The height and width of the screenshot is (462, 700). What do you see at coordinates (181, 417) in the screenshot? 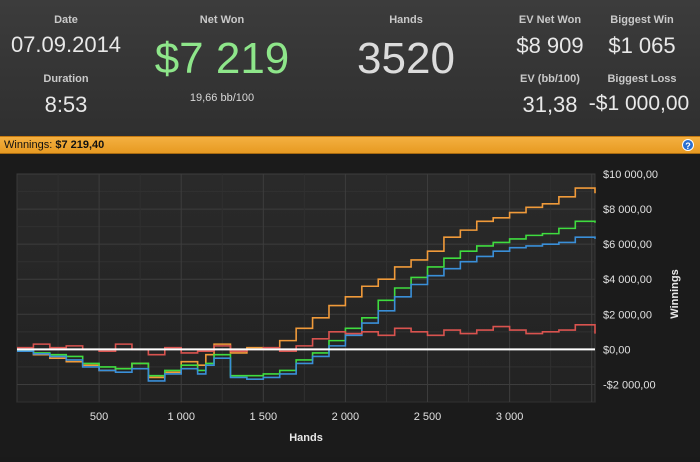
I see `x-tick-label: 1 000` at bounding box center [181, 417].